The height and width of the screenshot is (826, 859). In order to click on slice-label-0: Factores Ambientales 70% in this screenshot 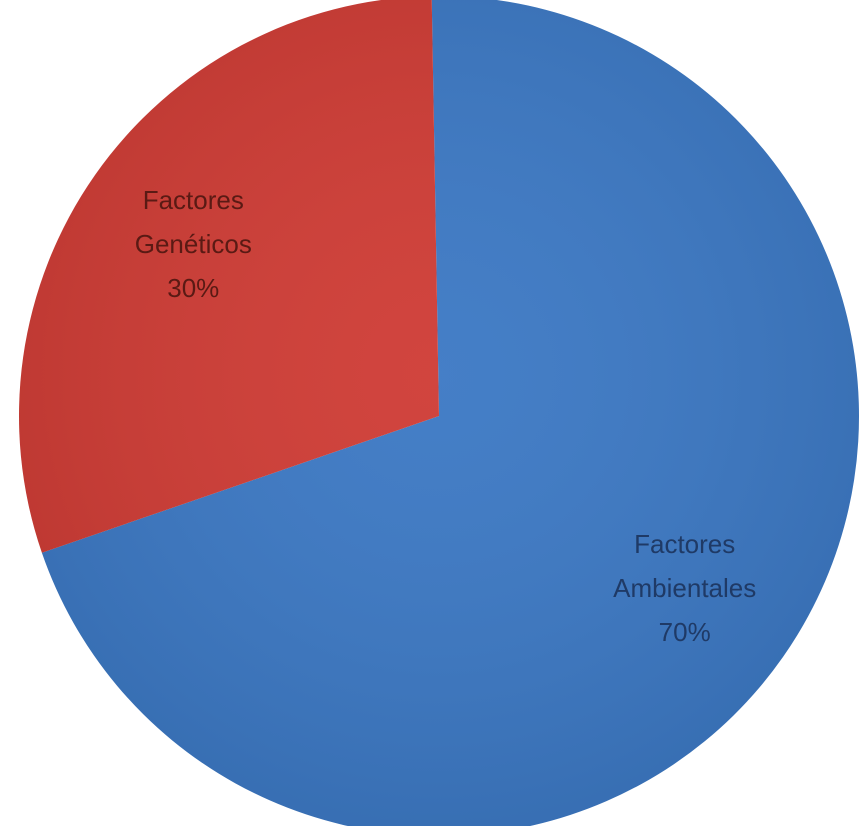, I will do `click(684, 588)`.